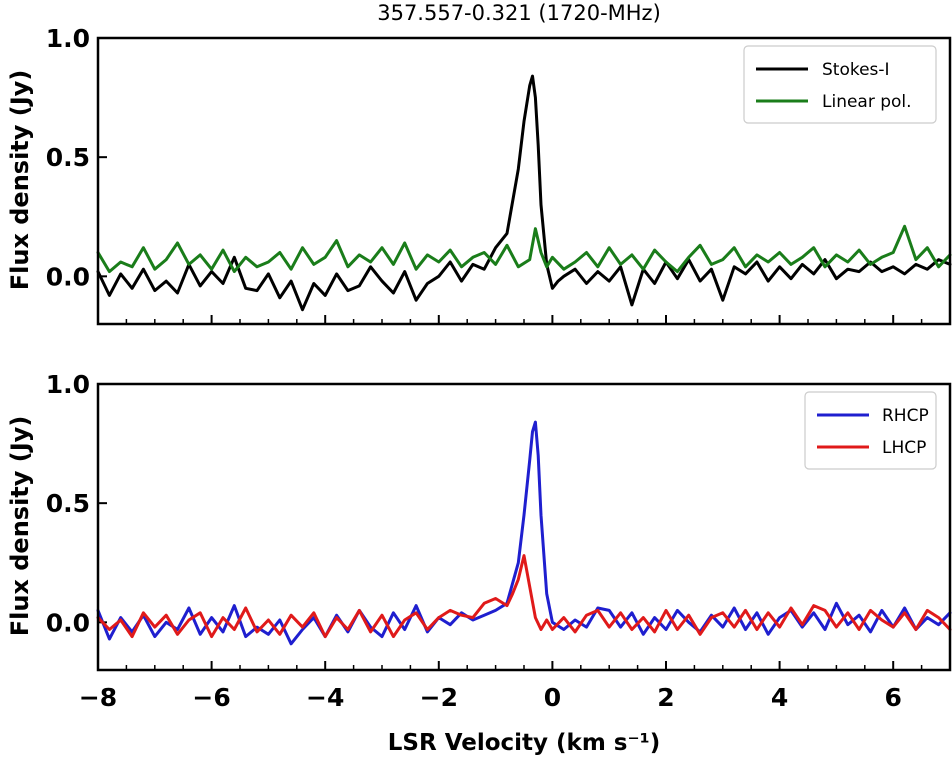 This screenshot has height=760, width=952. Describe the element at coordinates (68, 38) in the screenshot. I see `y-tick-label-top: 1.0` at that location.